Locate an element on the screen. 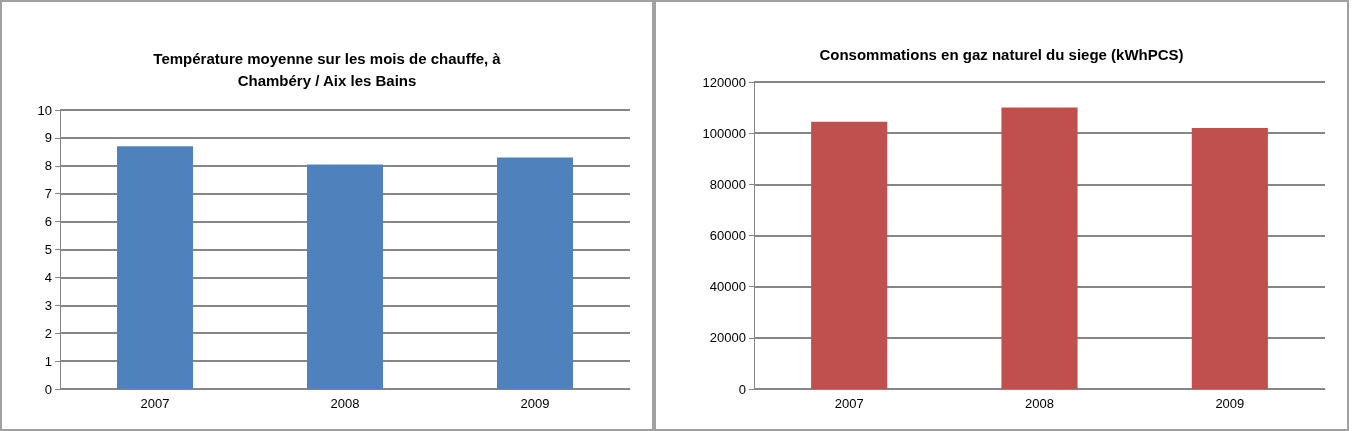  y-tick-label: 20000 is located at coordinates (727, 338).